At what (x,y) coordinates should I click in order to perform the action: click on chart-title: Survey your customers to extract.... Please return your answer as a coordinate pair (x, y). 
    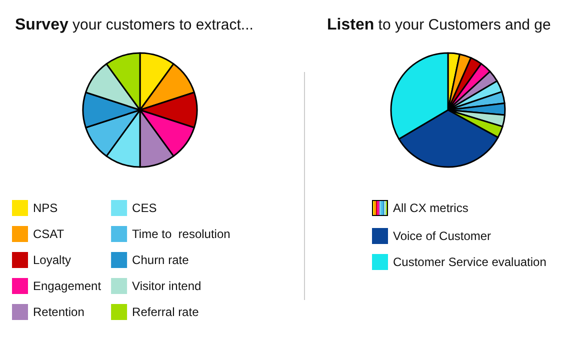
    Looking at the image, I should click on (134, 25).